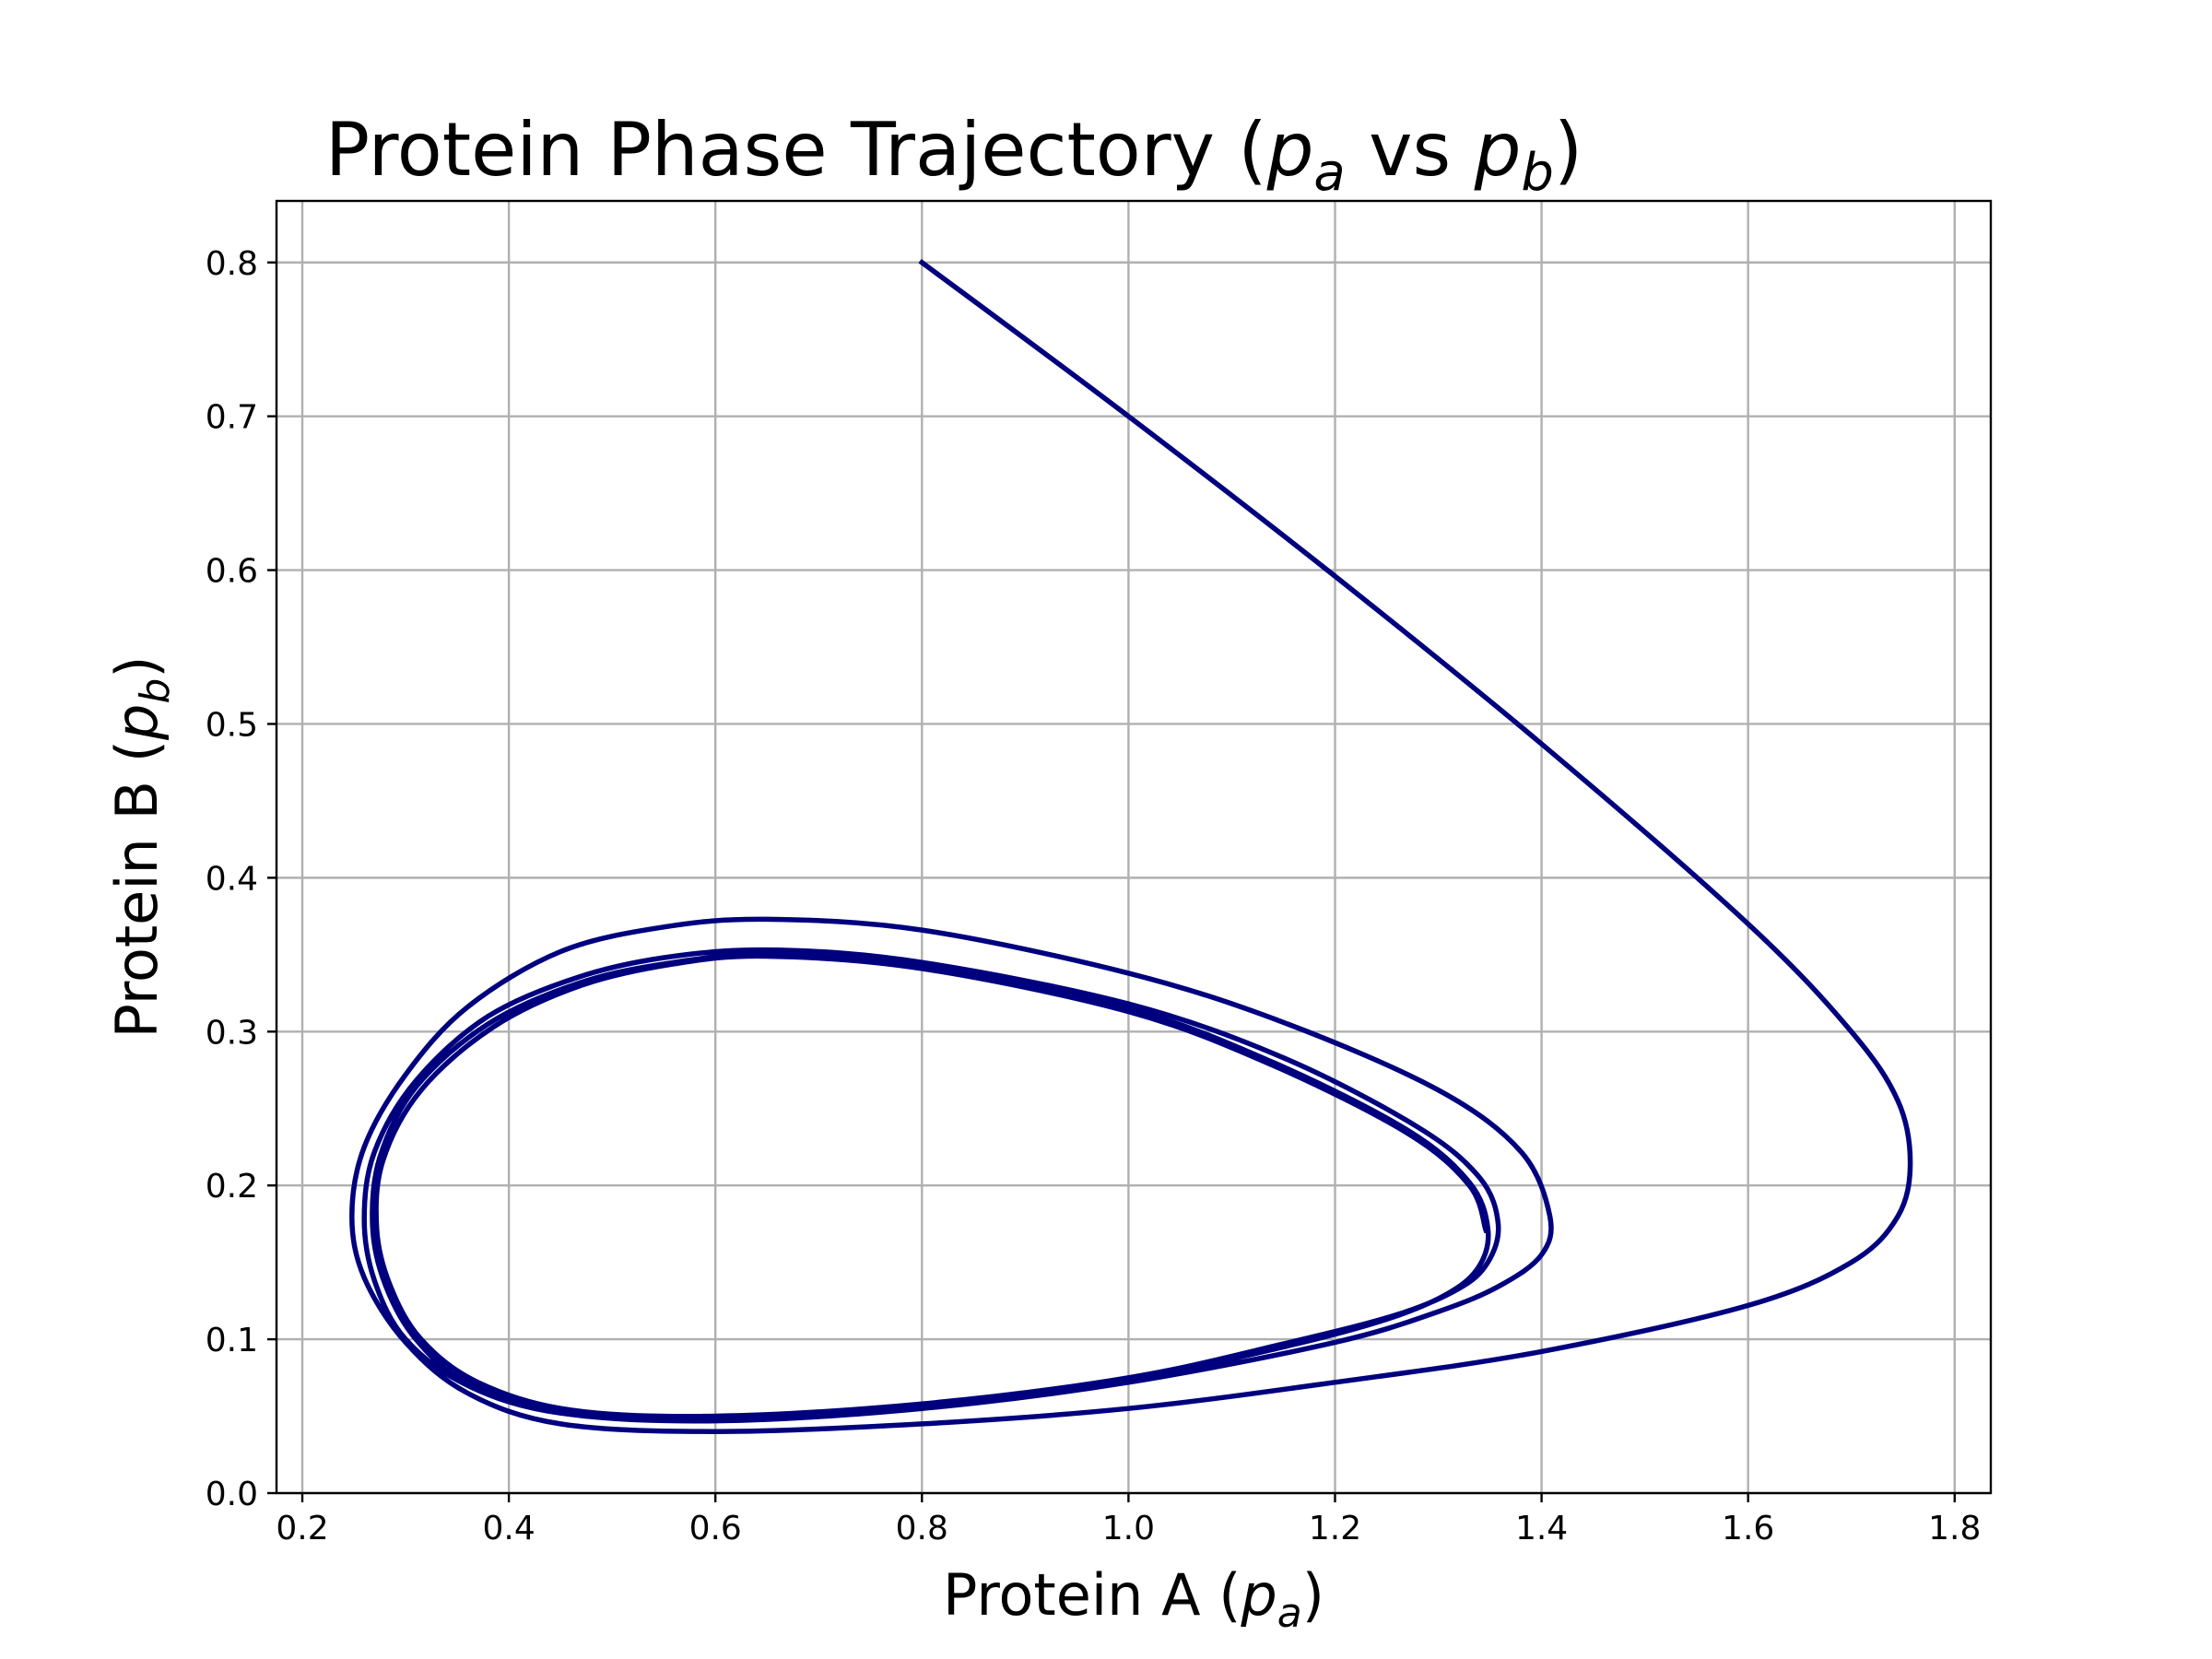  I want to click on chart-title: Protein Phase Trajectory (pa vs pb), so click(954, 155).